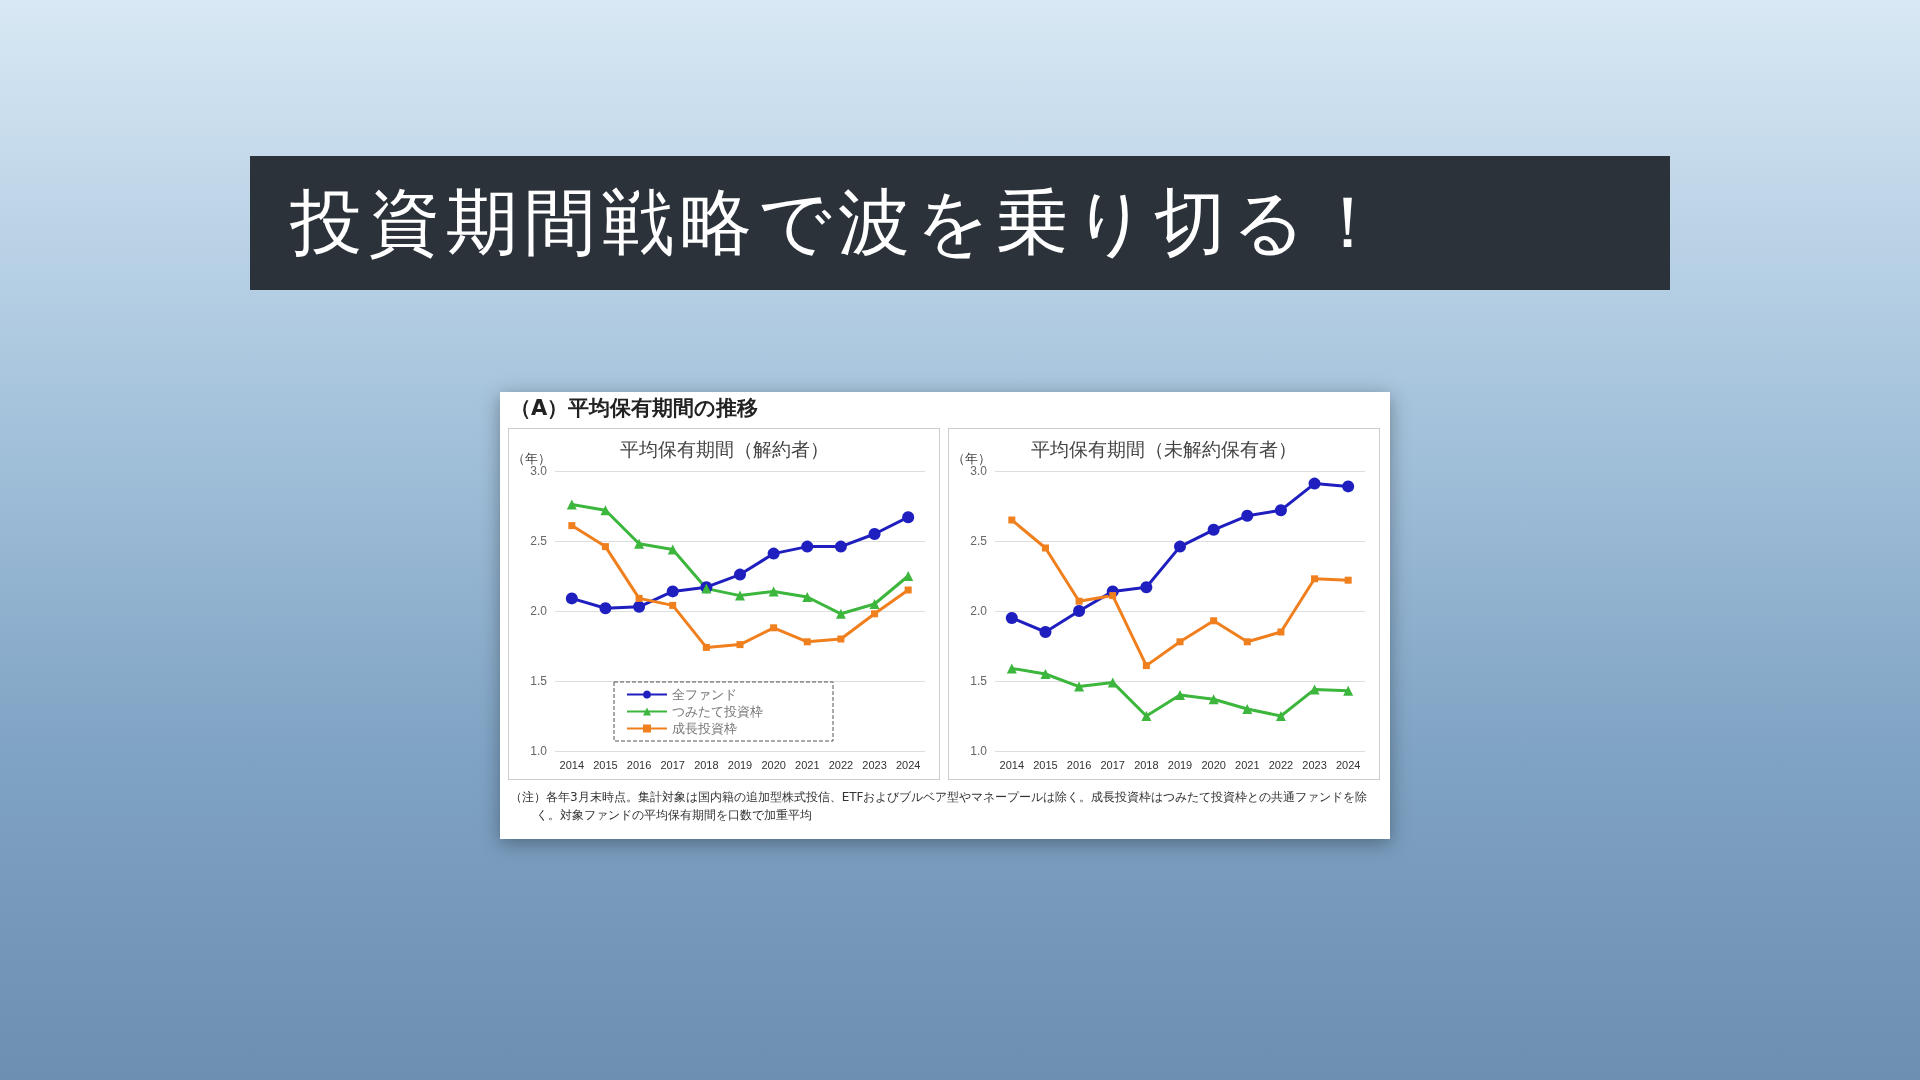 This screenshot has width=1920, height=1080. What do you see at coordinates (724, 449) in the screenshot?
I see `chart-title: 平均保有期間（解約者）` at bounding box center [724, 449].